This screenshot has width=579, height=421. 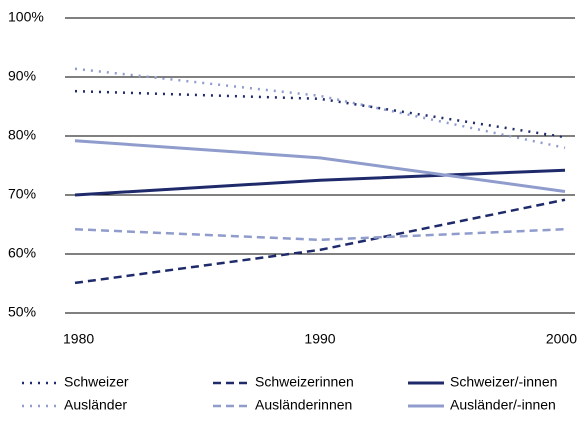 What do you see at coordinates (503, 405) in the screenshot?
I see `legend-label: Ausländer/-innen` at bounding box center [503, 405].